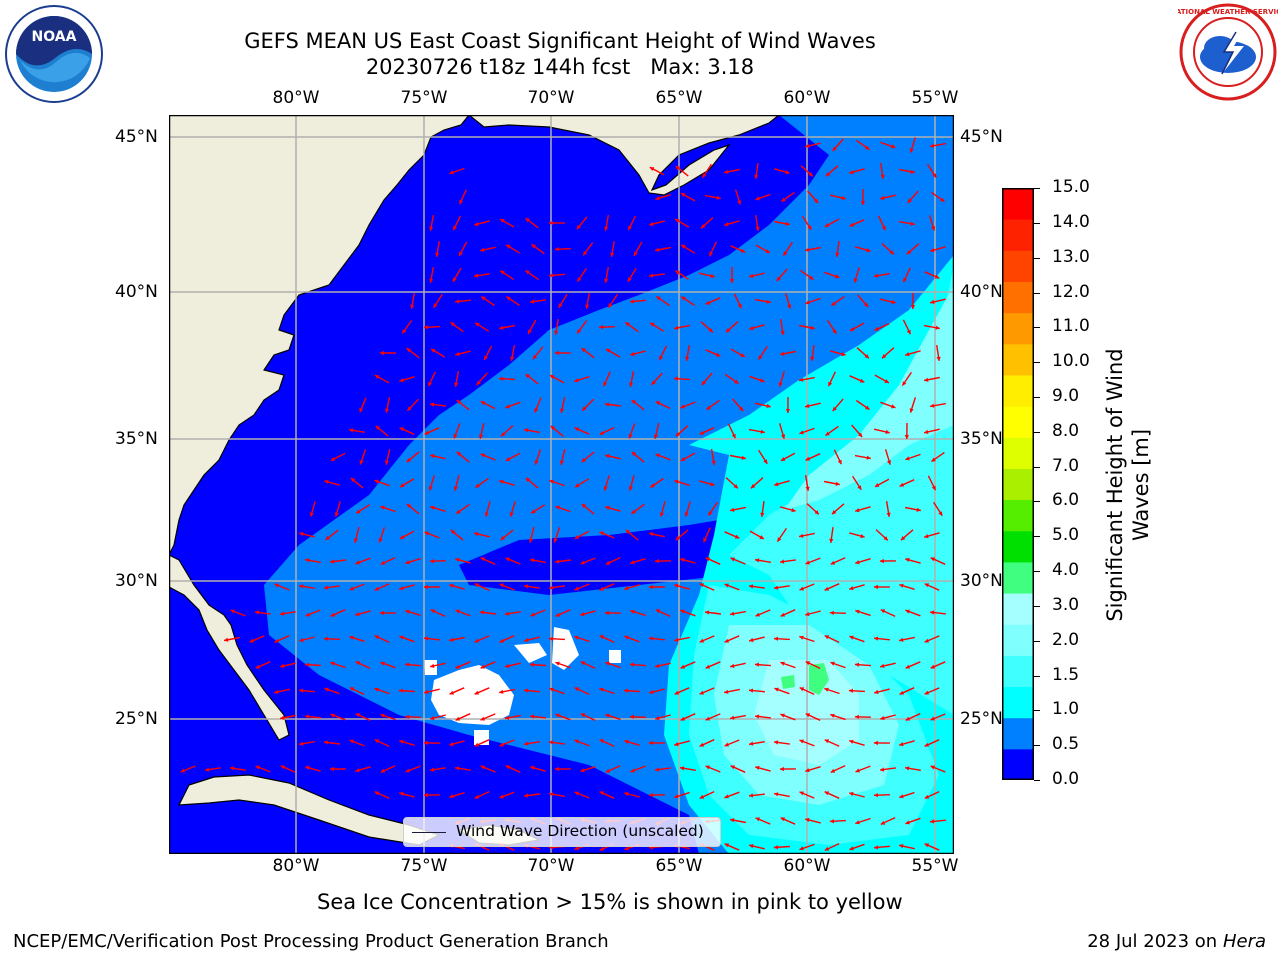 The image size is (1280, 960). Describe the element at coordinates (296, 866) in the screenshot. I see `lon-label-bottom: 80°W` at that location.